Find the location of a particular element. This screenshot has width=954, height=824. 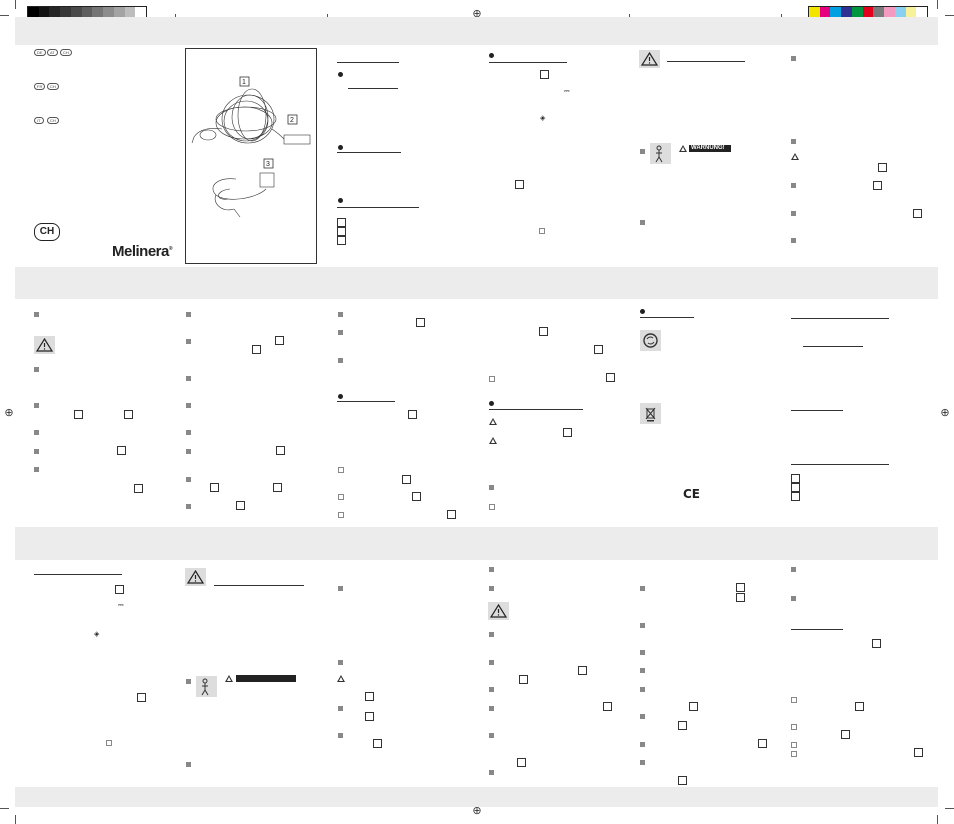

callout-3: 3 is located at coordinates (268, 164).